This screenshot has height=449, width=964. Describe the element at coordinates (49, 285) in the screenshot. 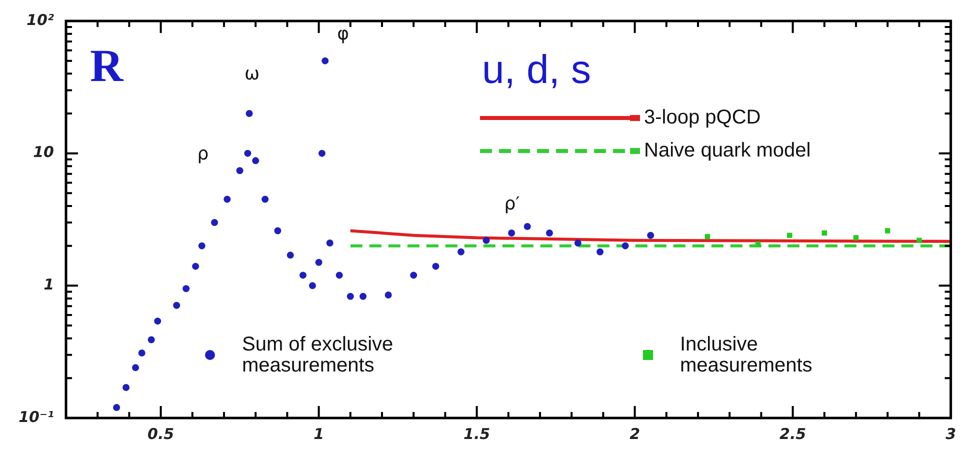

I see `y-tick-label: 1` at that location.